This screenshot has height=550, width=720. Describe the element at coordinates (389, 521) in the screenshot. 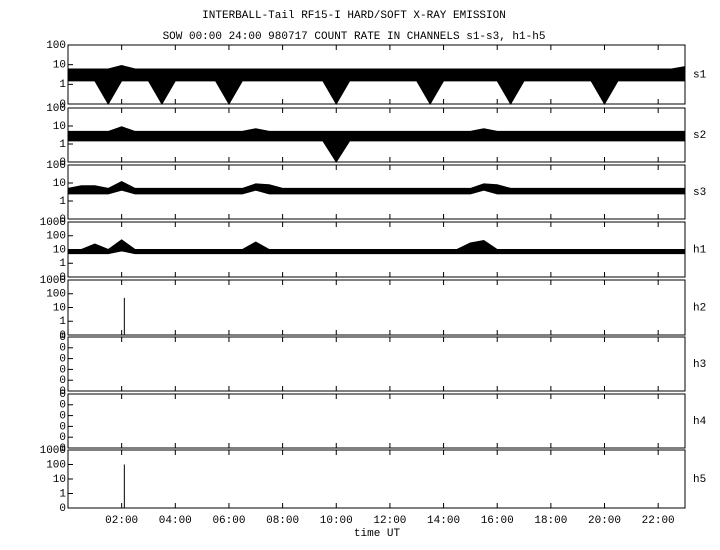

I see `x-tick-label: 12:00` at that location.